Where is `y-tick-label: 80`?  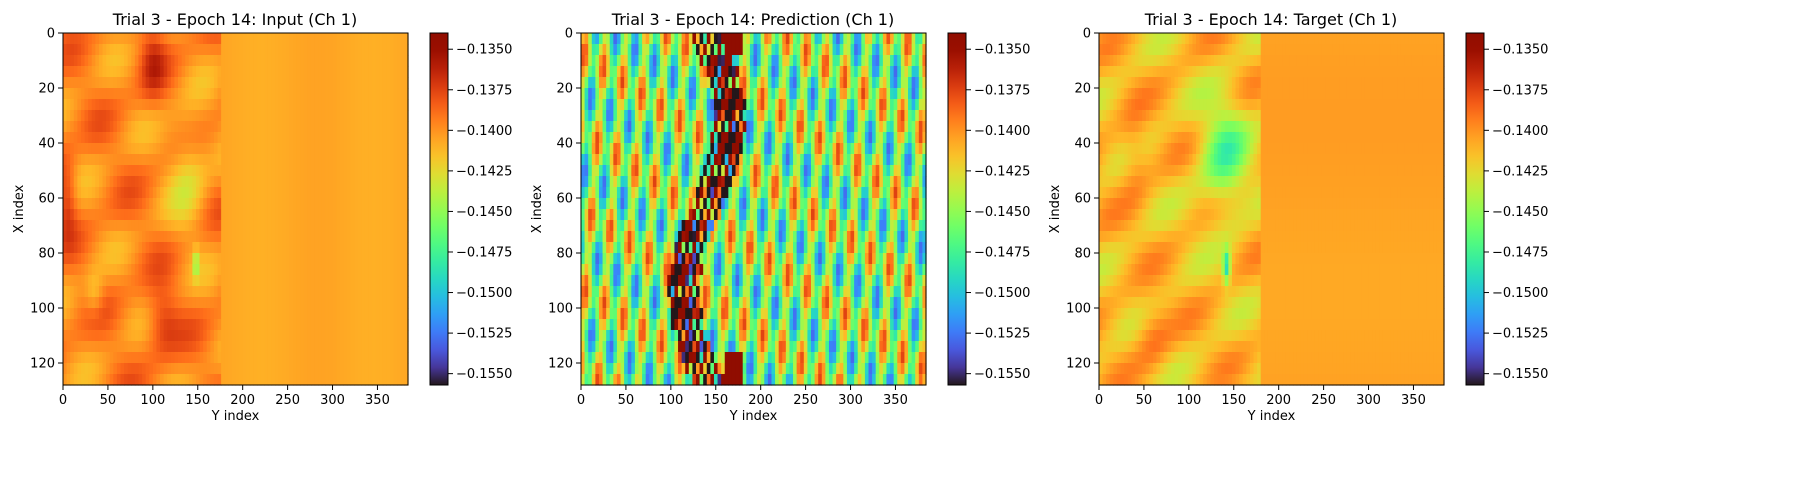
y-tick-label: 80 is located at coordinates (46, 254).